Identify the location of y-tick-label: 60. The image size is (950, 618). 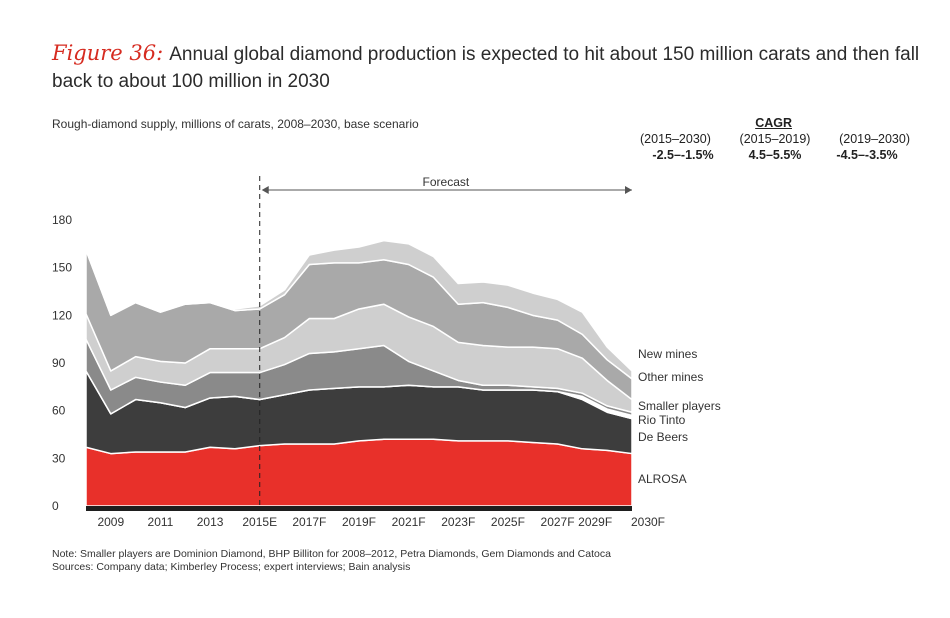
(59, 411).